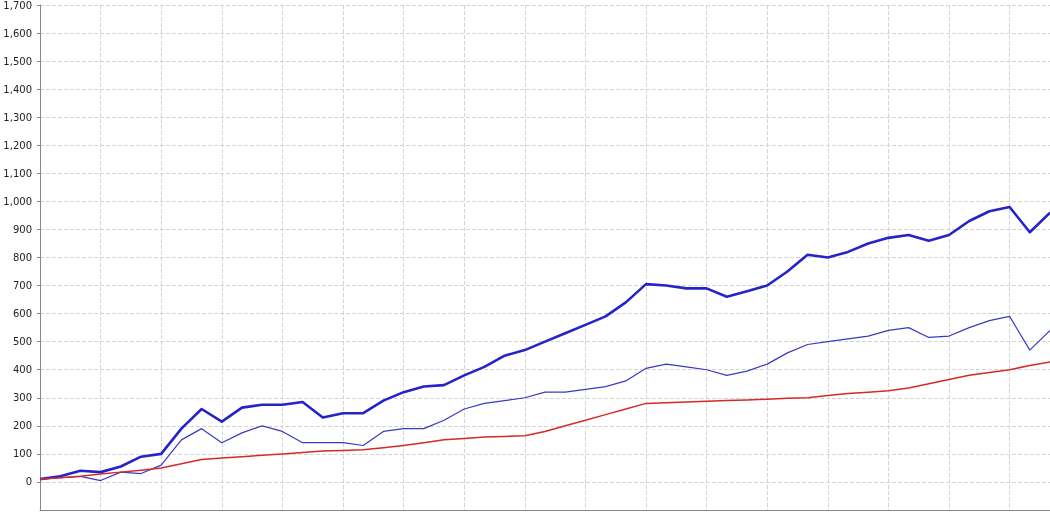 This screenshot has width=1050, height=513. Describe the element at coordinates (22, 398) in the screenshot. I see `y-tick-label: 300` at that location.